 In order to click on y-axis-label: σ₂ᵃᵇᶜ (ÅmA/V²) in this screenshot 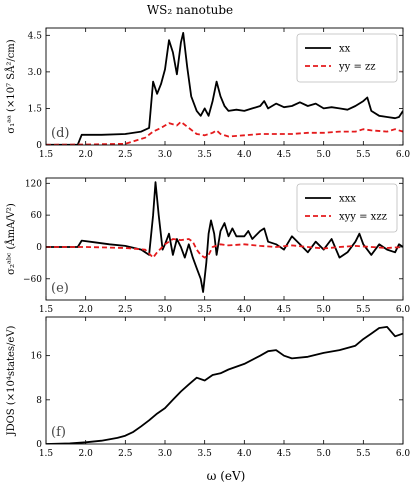, I will do `click(11, 239)`.